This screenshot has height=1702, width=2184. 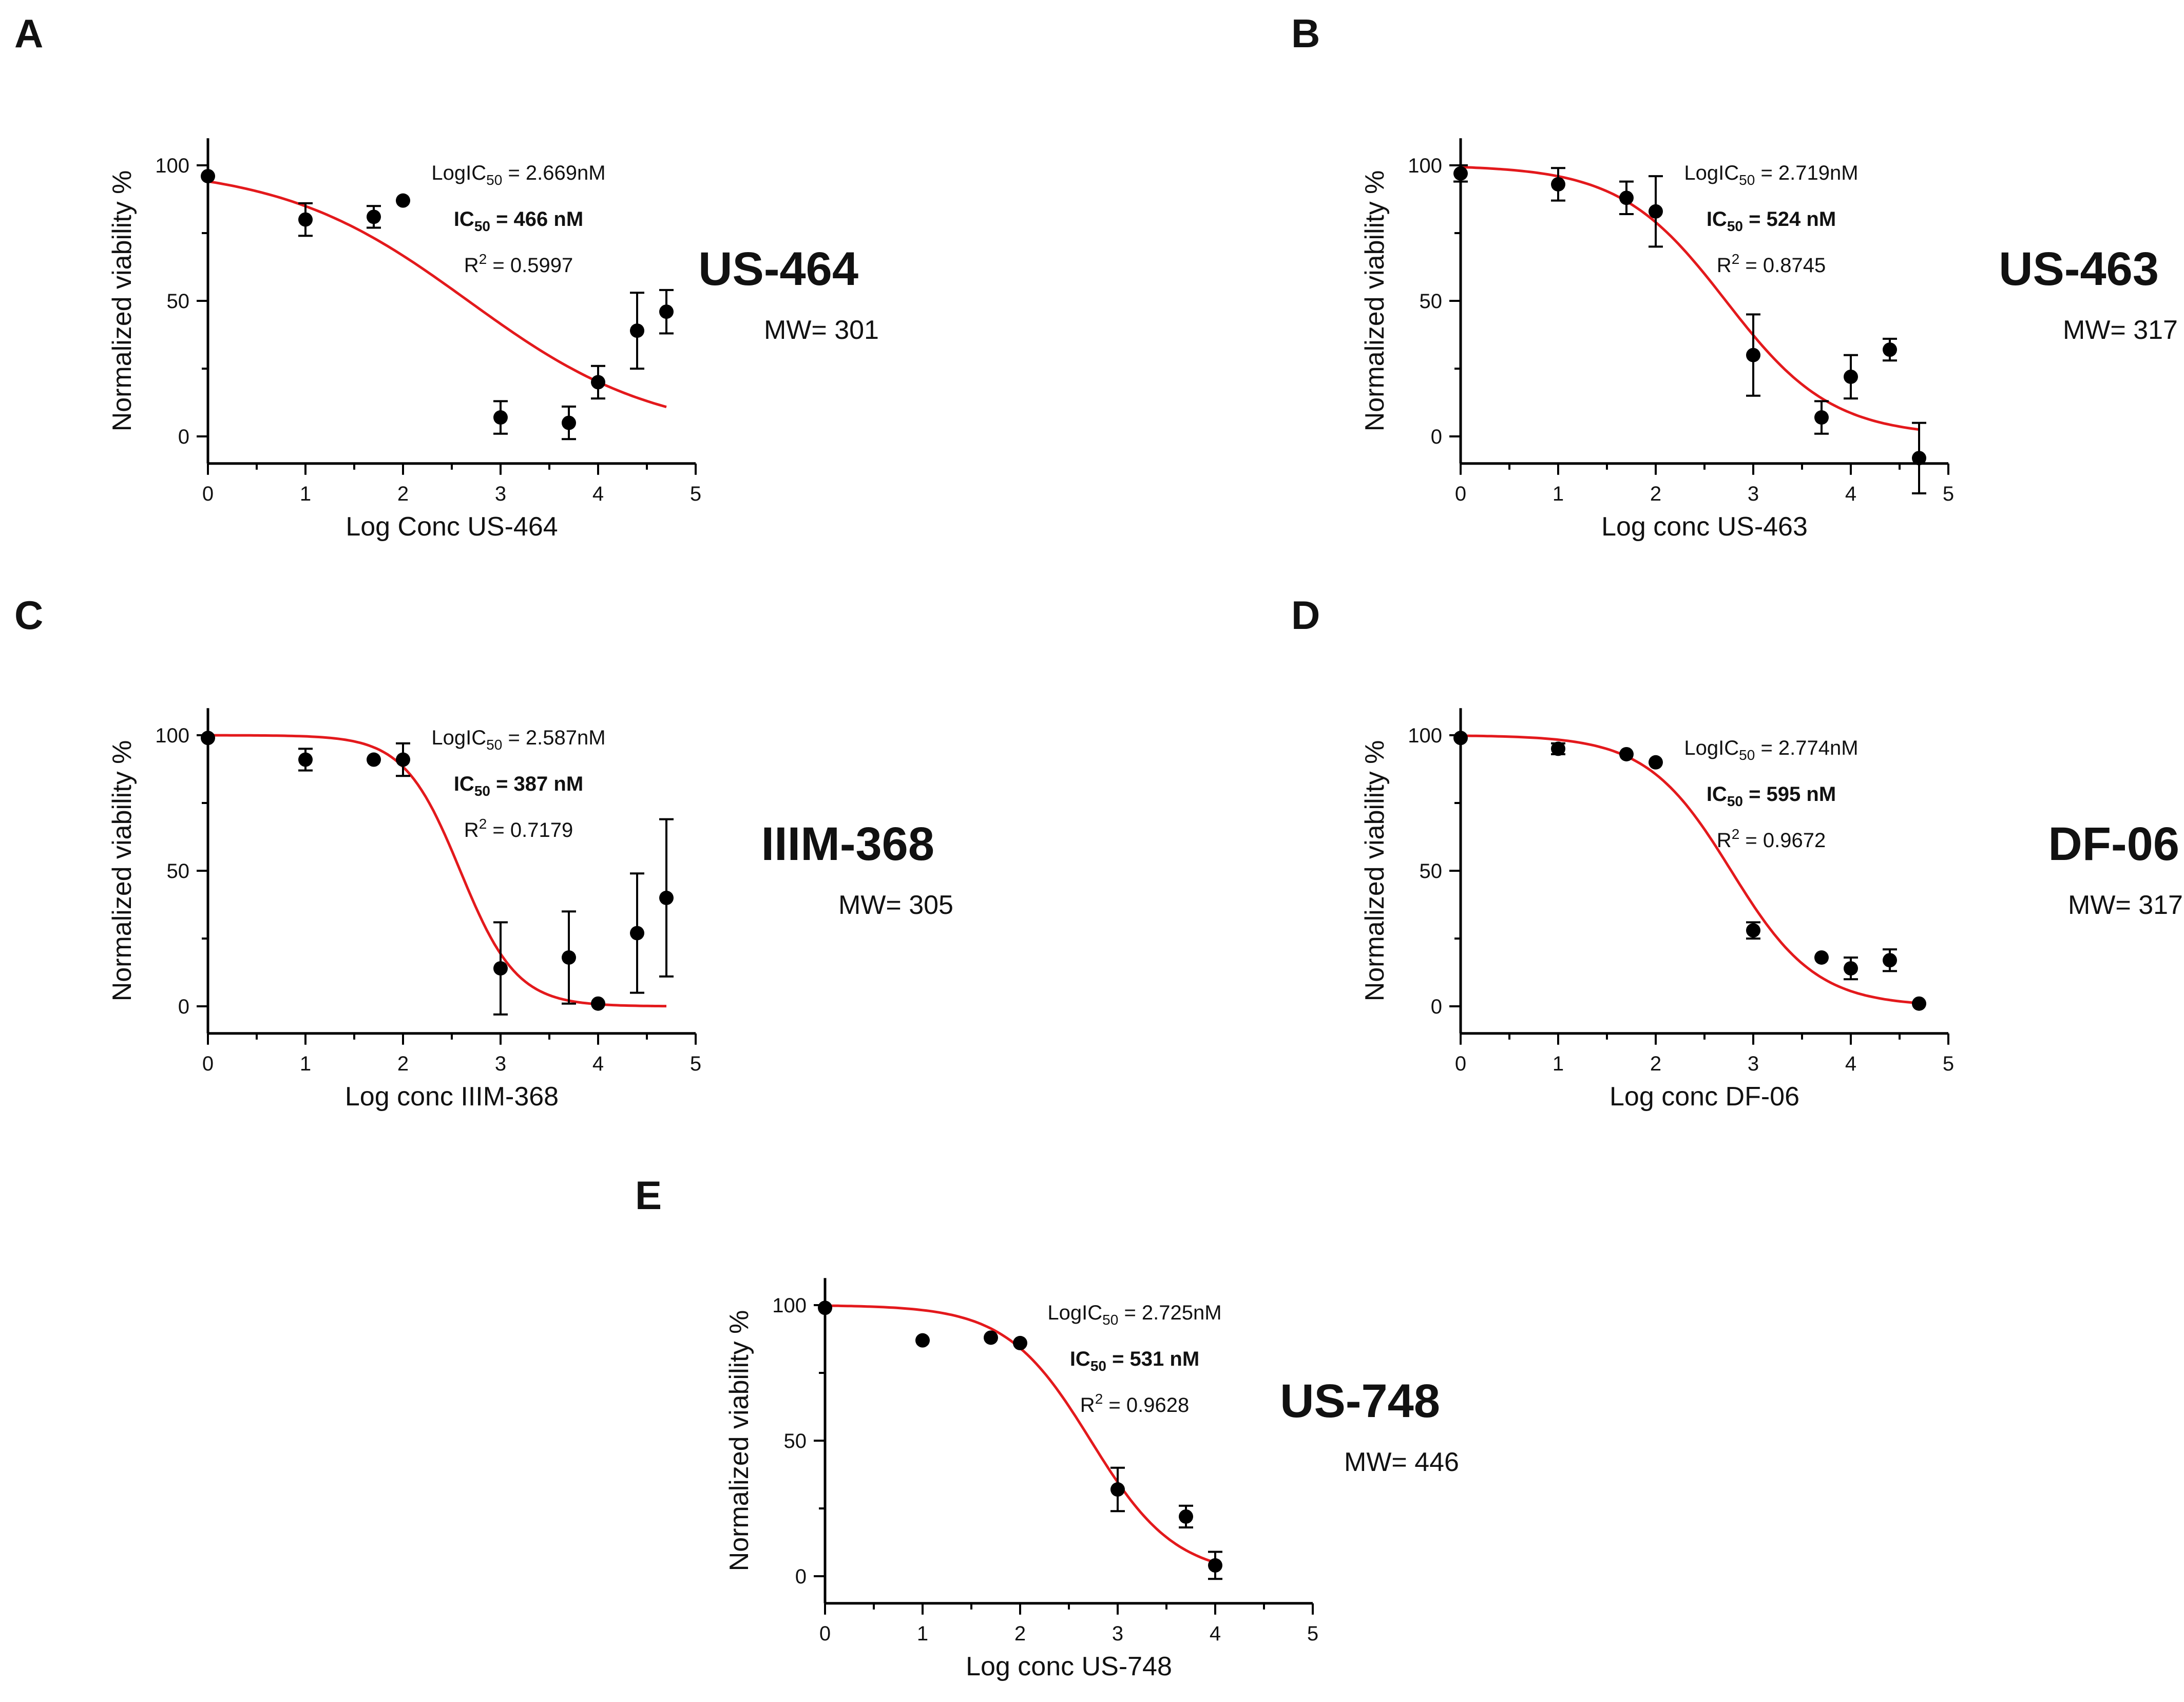 I want to click on r2-annotation: R2 = 0.9672, so click(x=1771, y=839).